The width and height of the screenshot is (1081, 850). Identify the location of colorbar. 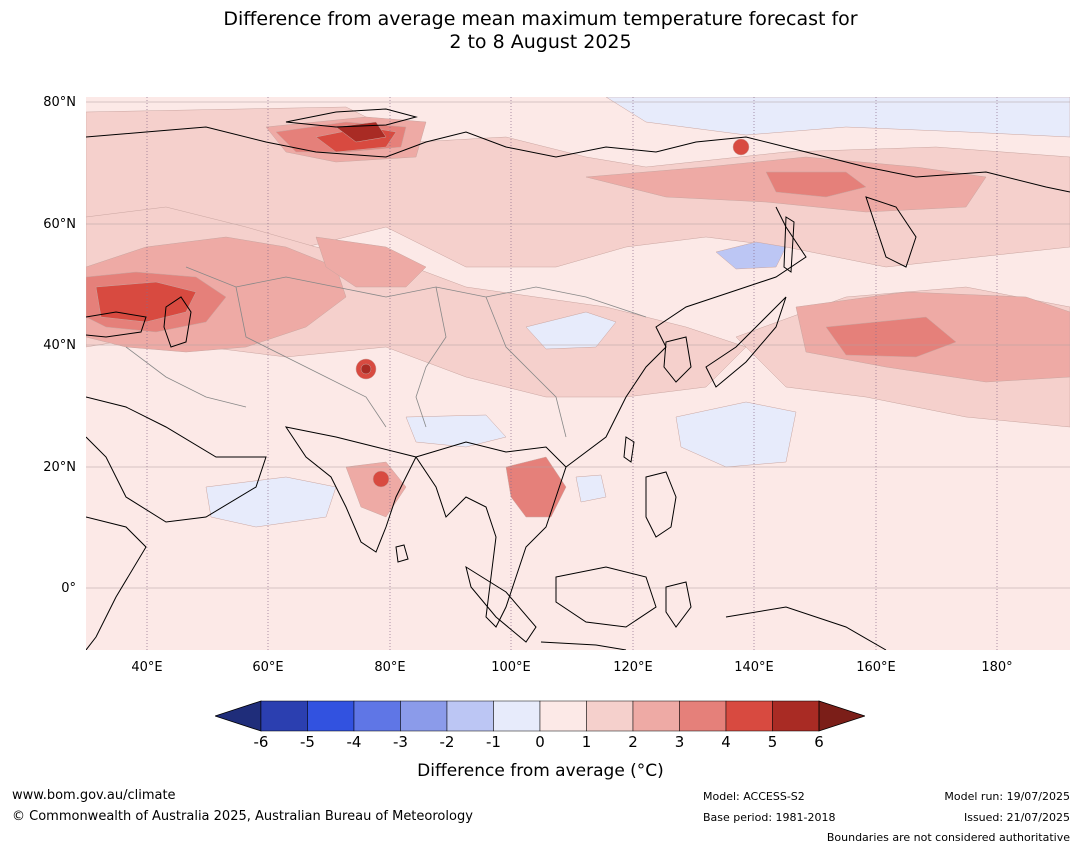
(540, 716).